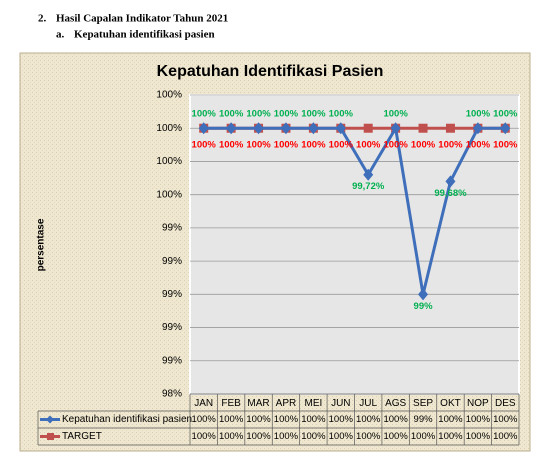  Describe the element at coordinates (42, 19) in the screenshot. I see `heading-number: 2.` at that location.